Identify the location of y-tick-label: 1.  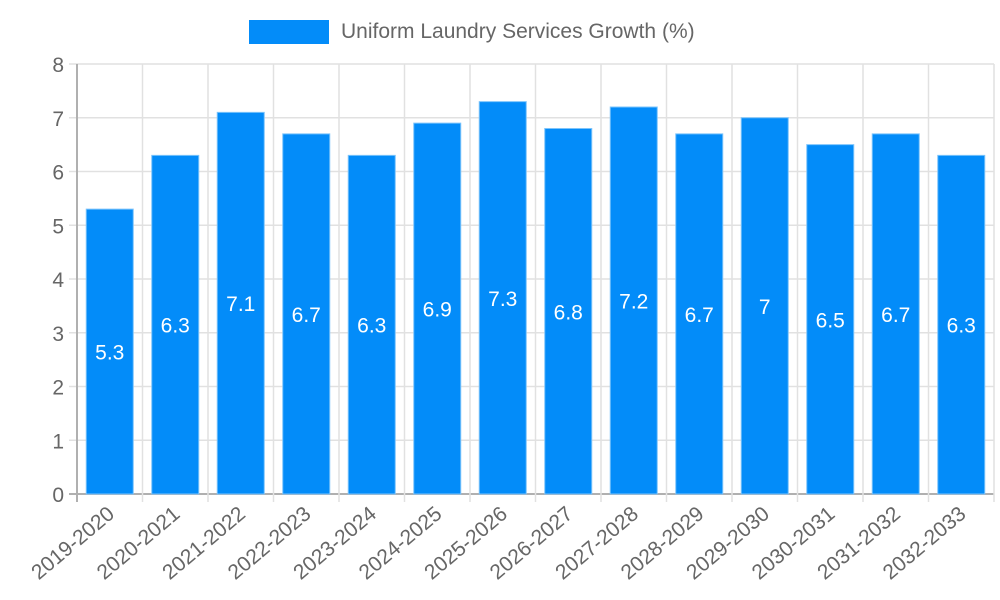
(58, 441).